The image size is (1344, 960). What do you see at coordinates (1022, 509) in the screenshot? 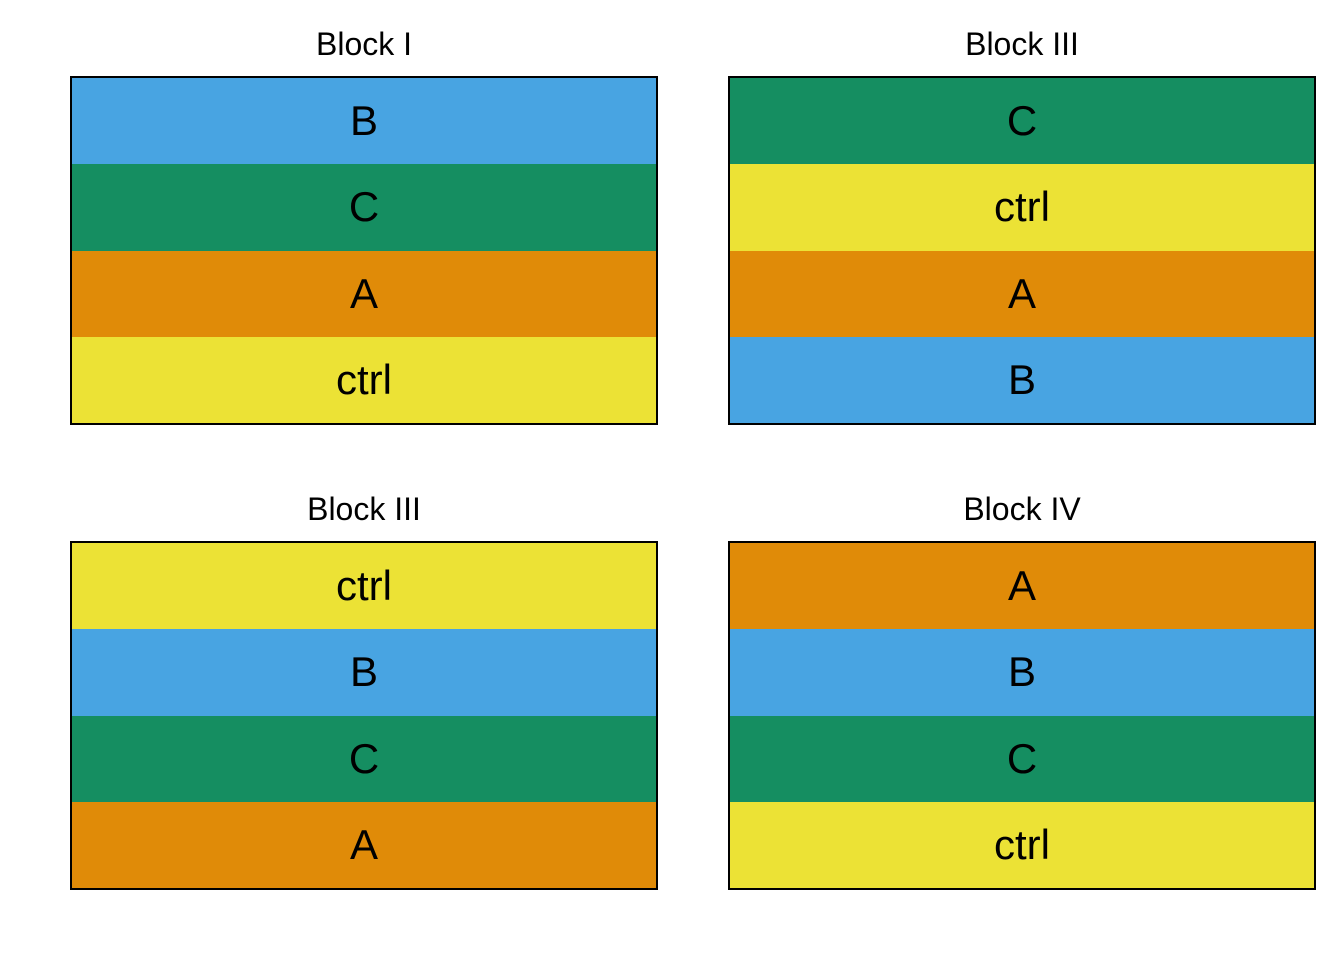
I see `block-title: Block IV` at bounding box center [1022, 509].